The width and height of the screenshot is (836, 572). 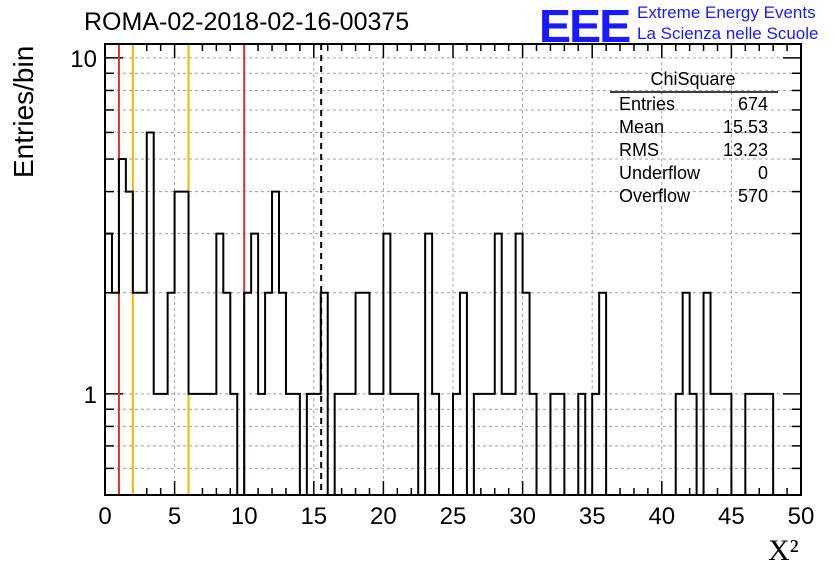 I want to click on stats-label-rms: RMS, so click(x=639, y=150).